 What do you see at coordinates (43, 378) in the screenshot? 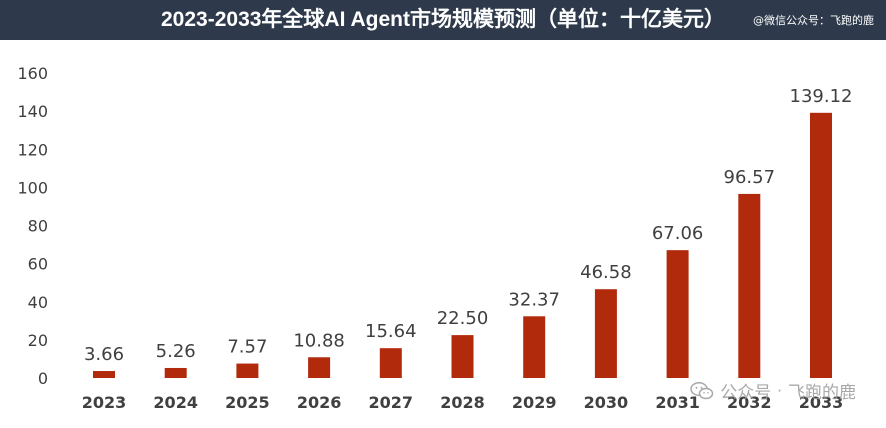
I see `y-tick-label: 0` at bounding box center [43, 378].